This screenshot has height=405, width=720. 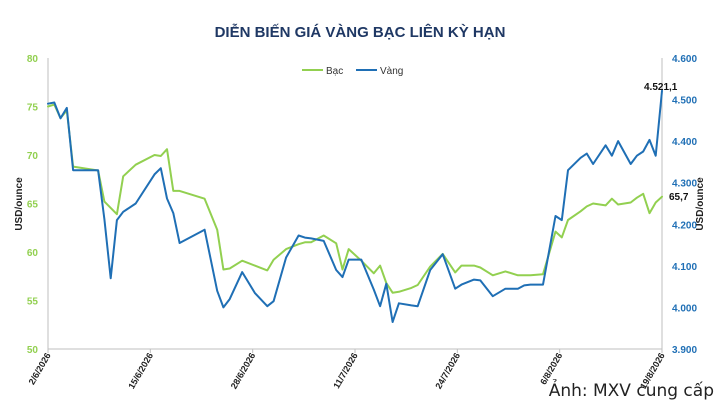 I want to click on left-y-ticks: 50 55 60 65 70 75 80, so click(x=33, y=205).